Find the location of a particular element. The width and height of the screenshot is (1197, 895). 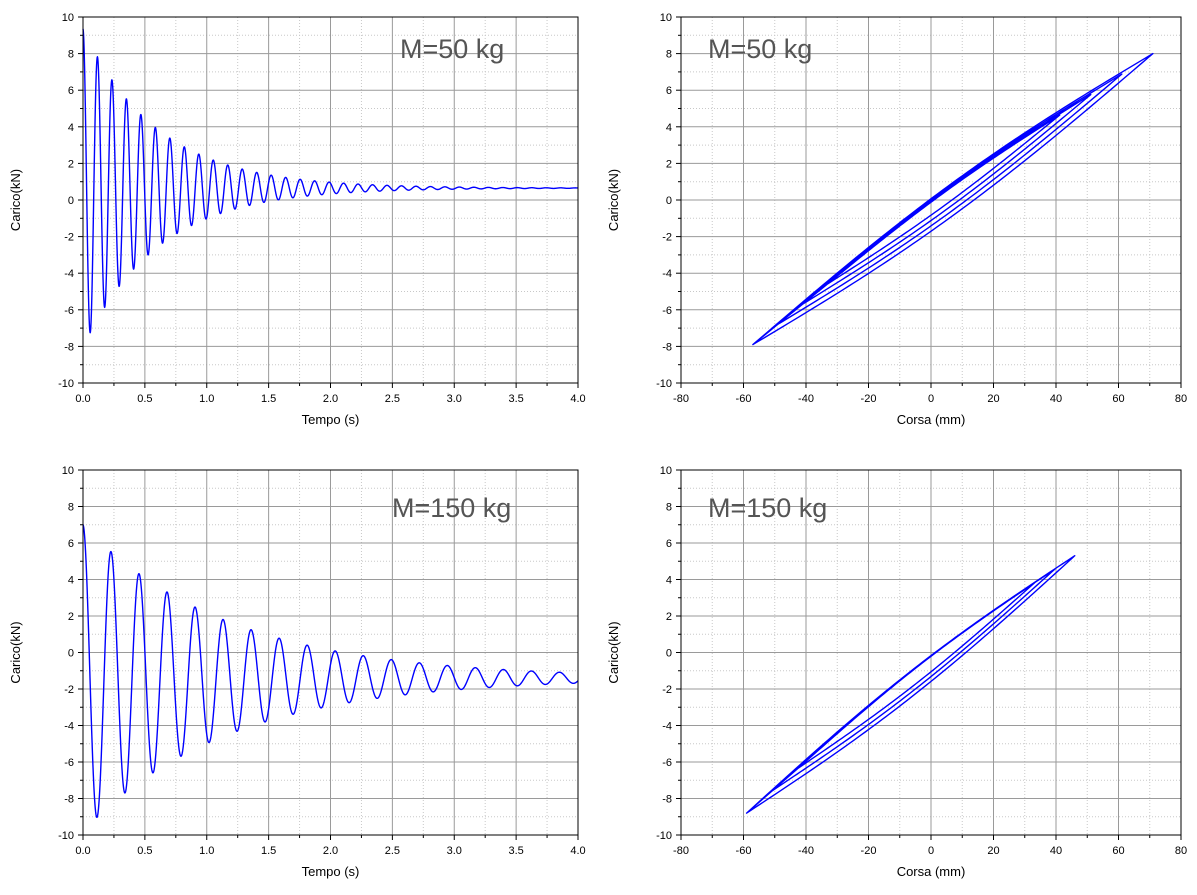

x-tick-label: 3.0 is located at coordinates (454, 399).